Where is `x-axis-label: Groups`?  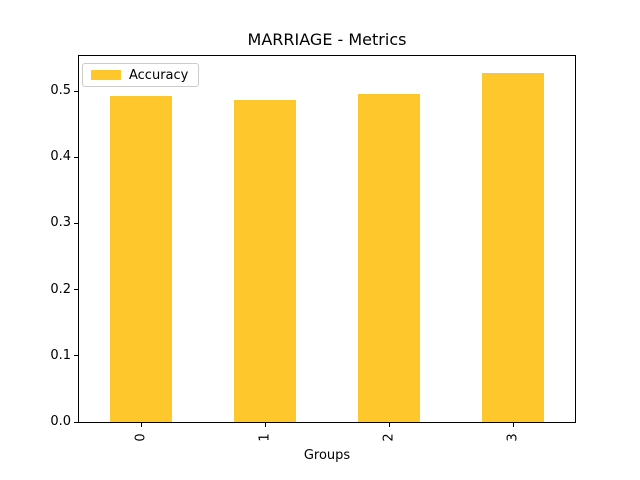 x-axis-label: Groups is located at coordinates (327, 455).